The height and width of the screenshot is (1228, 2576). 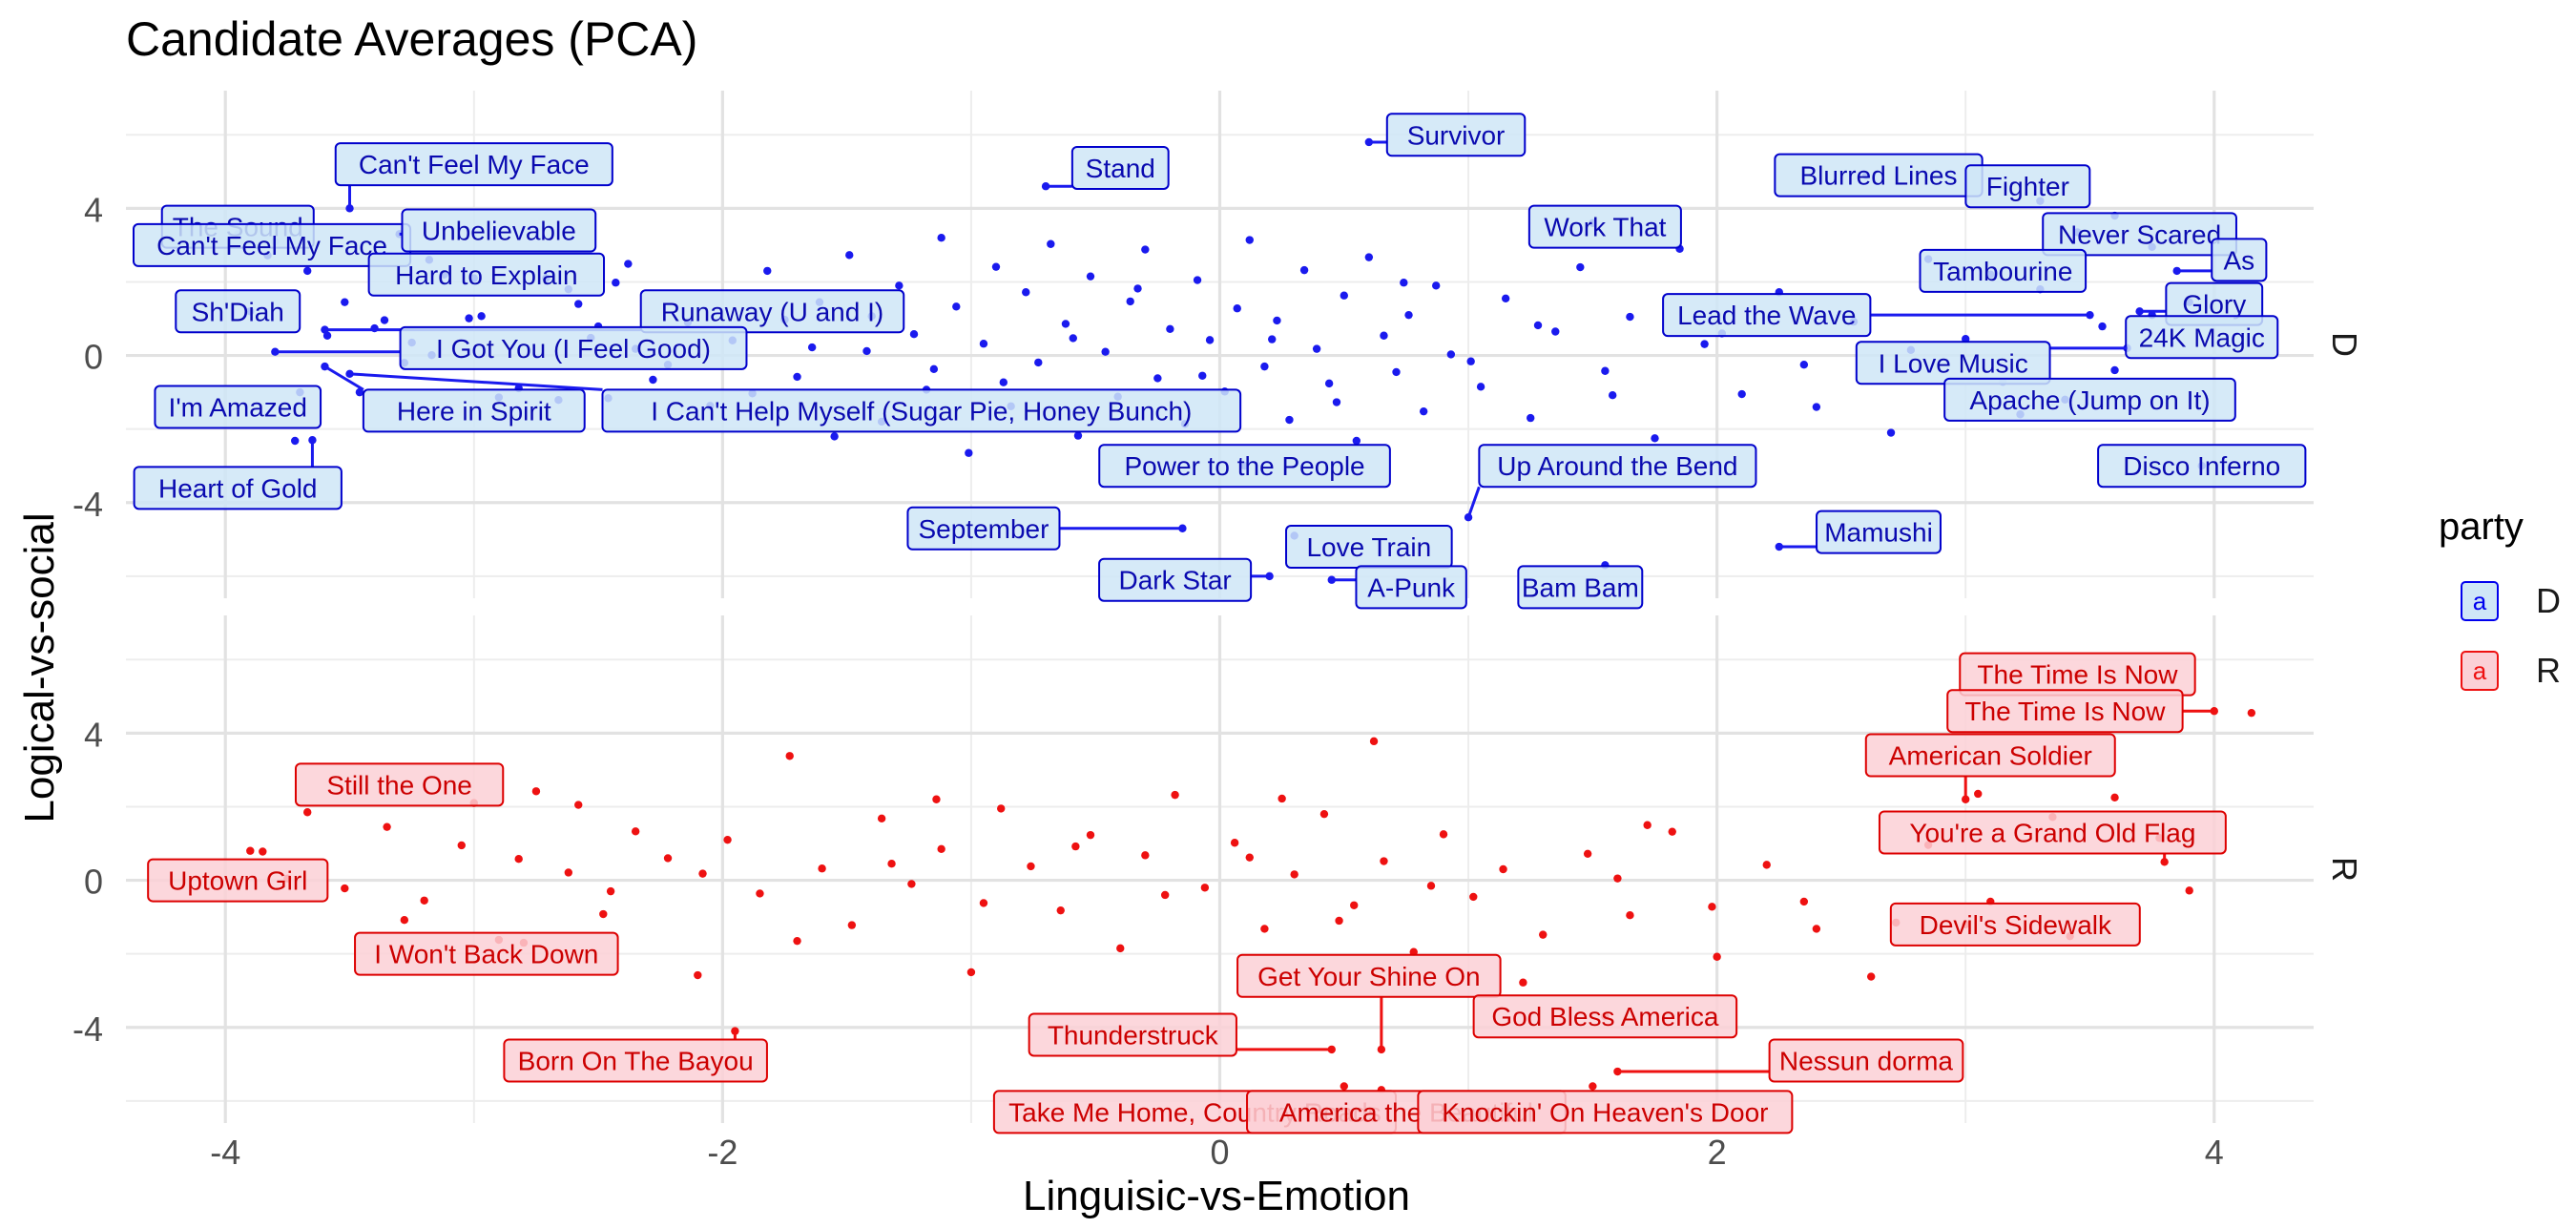 What do you see at coordinates (722, 1152) in the screenshot?
I see `x-tick-label: -2` at bounding box center [722, 1152].